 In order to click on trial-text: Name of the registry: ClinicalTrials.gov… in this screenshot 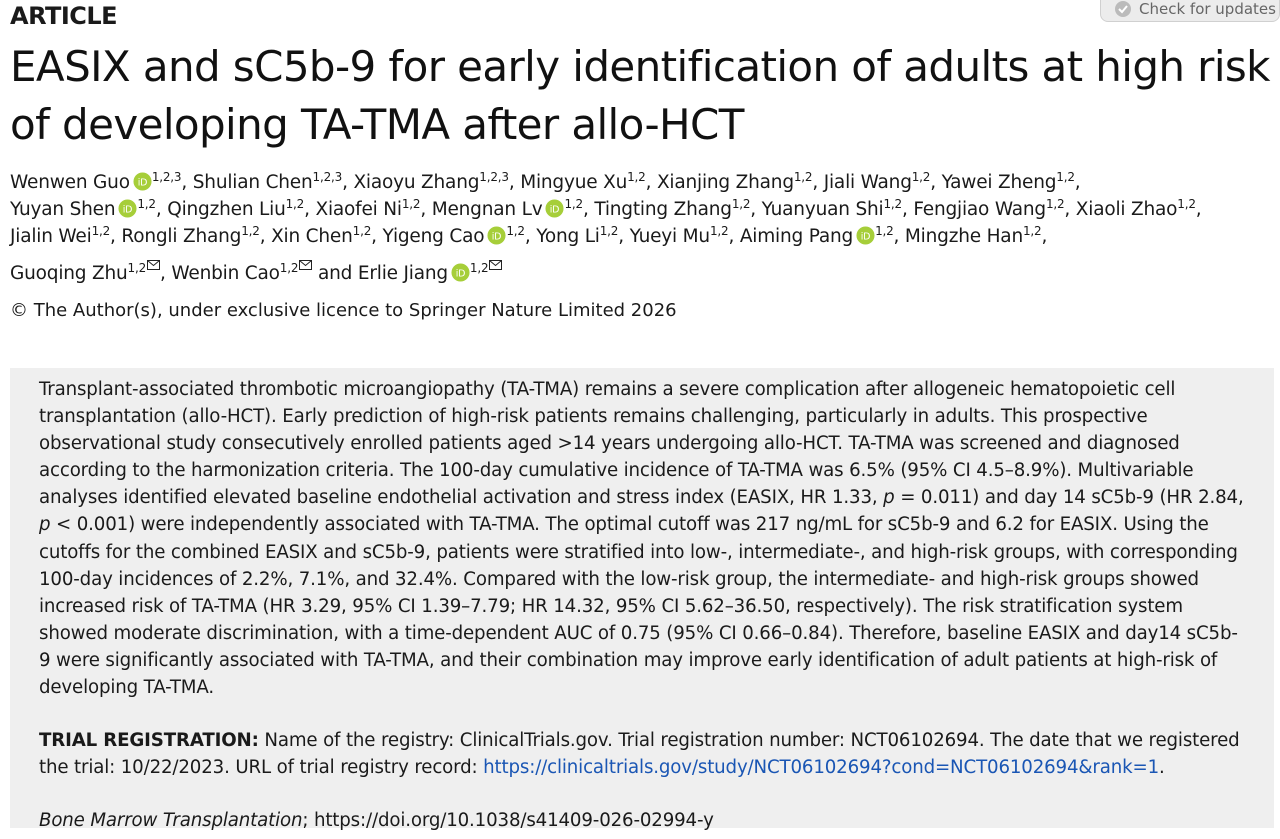, I will do `click(639, 754)`.